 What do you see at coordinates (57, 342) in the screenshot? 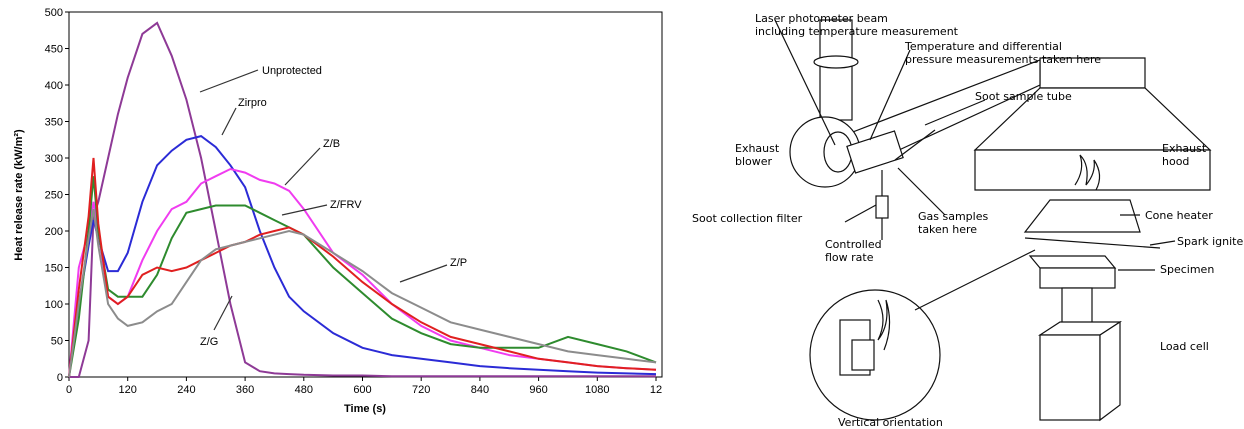
I see `y-tick-label: 50` at bounding box center [57, 342].